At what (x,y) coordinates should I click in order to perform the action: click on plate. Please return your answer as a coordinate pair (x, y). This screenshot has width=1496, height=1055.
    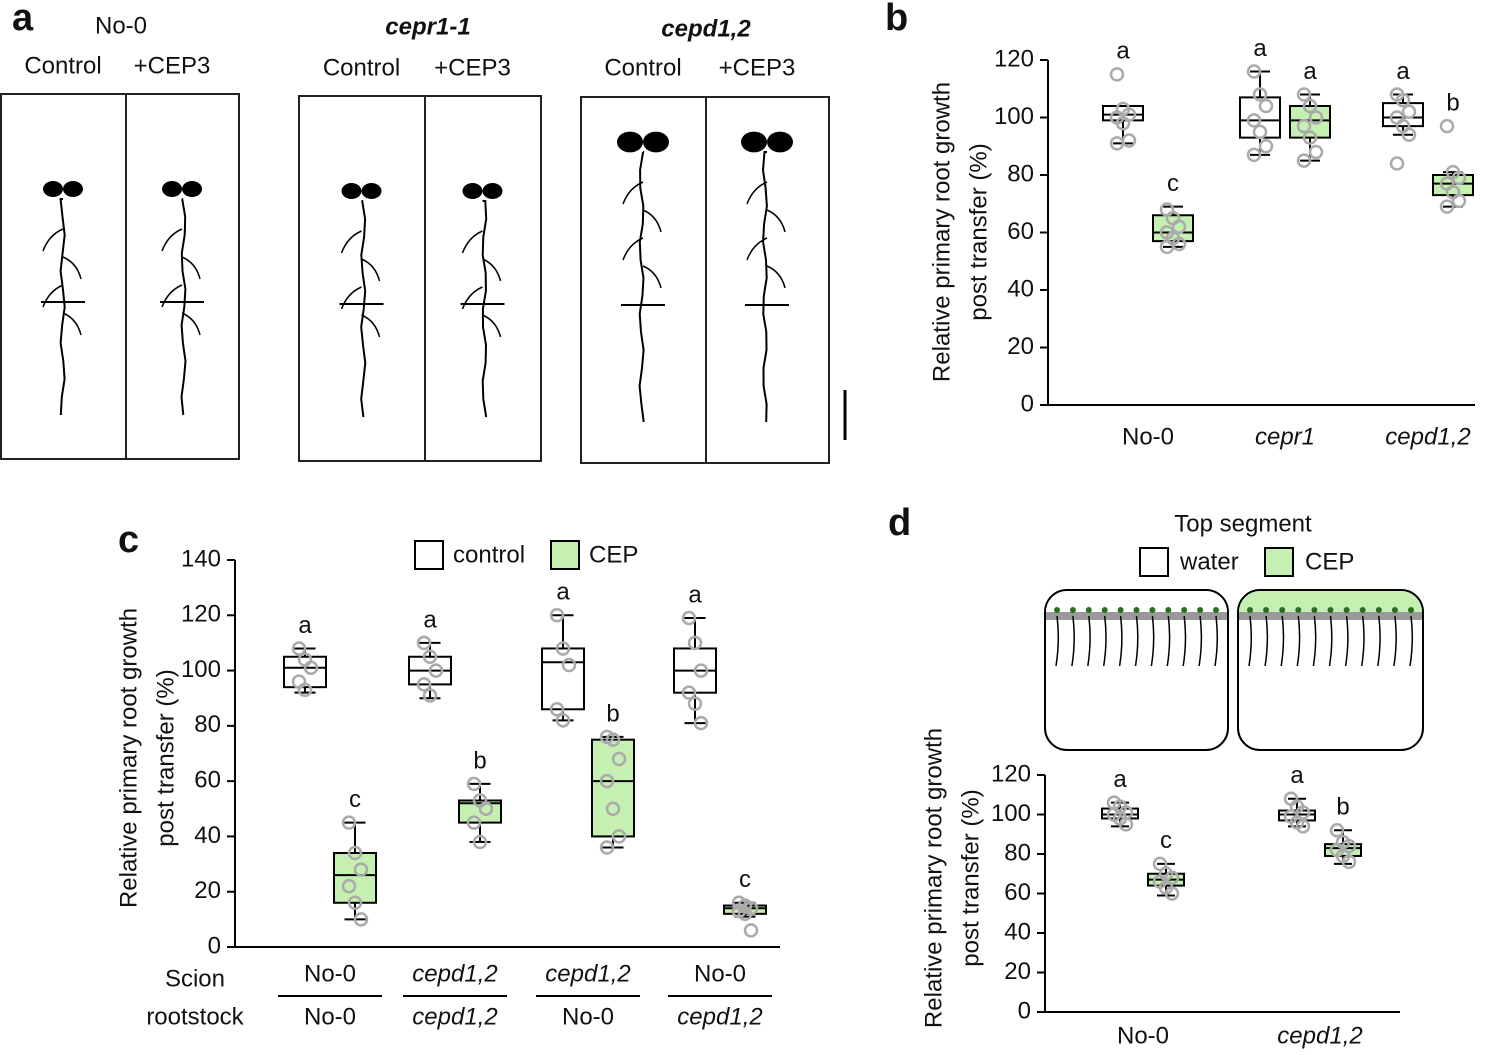
    Looking at the image, I should click on (1330, 670).